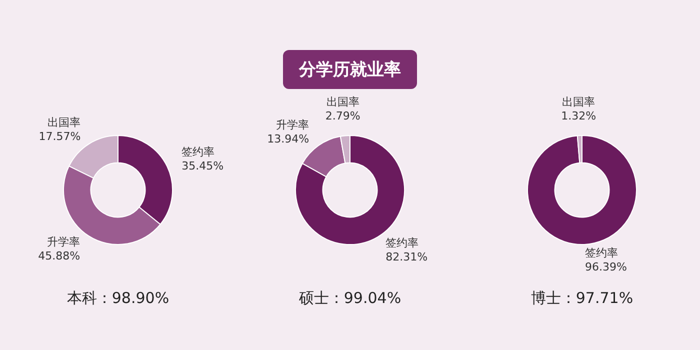 The image size is (700, 350). What do you see at coordinates (350, 69) in the screenshot?
I see `text: 分学历就业率` at bounding box center [350, 69].